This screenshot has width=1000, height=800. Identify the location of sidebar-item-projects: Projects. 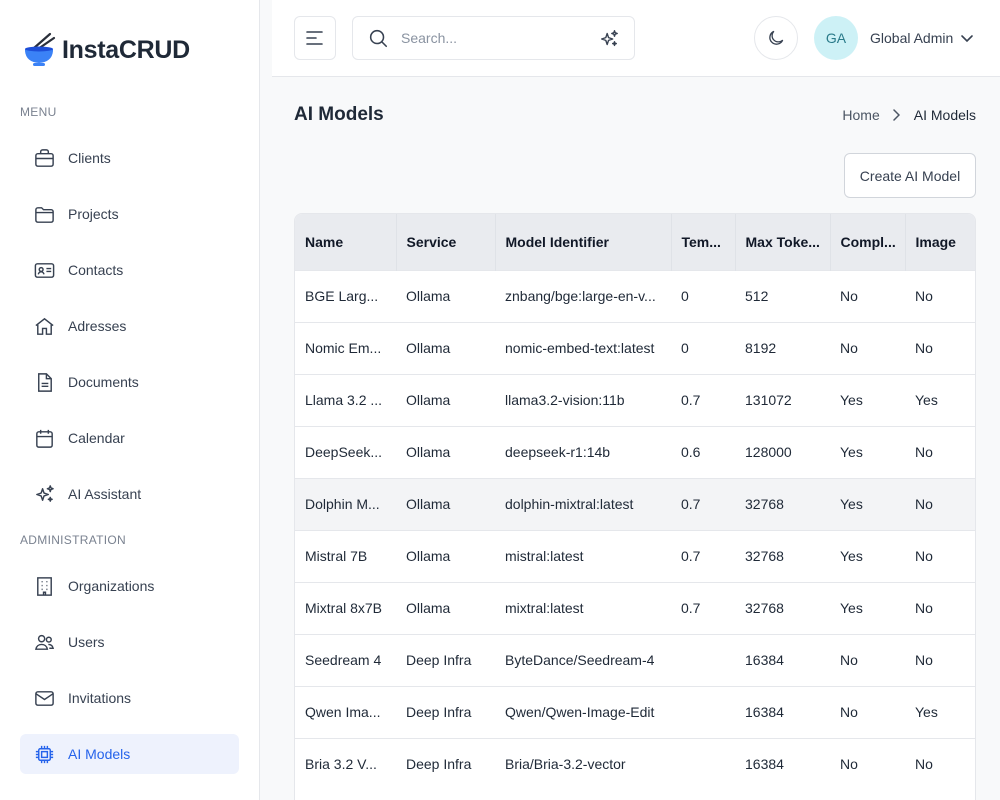
(129, 214).